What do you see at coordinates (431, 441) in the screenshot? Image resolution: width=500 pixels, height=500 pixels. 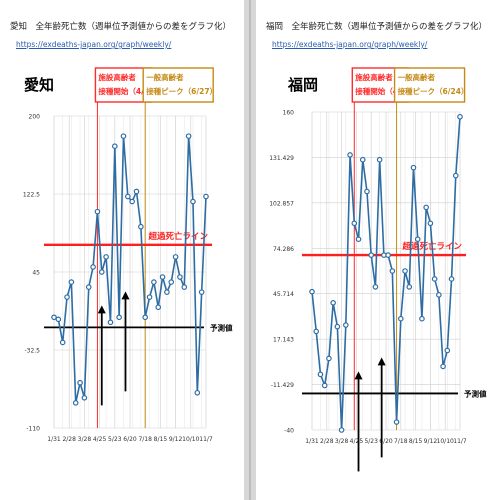 I see `x-tick-label: 9/12` at bounding box center [431, 441].